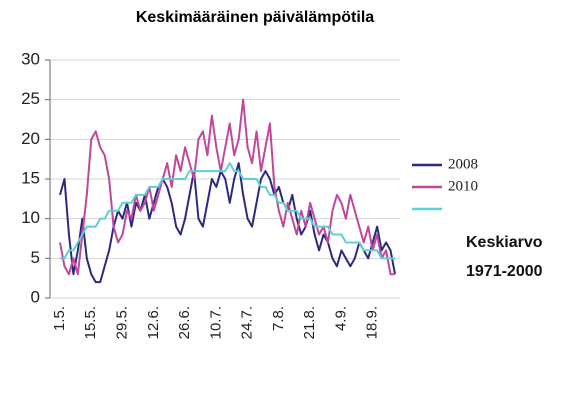 The image size is (574, 400). I want to click on x-tick-label: 18.9., so click(372, 322).